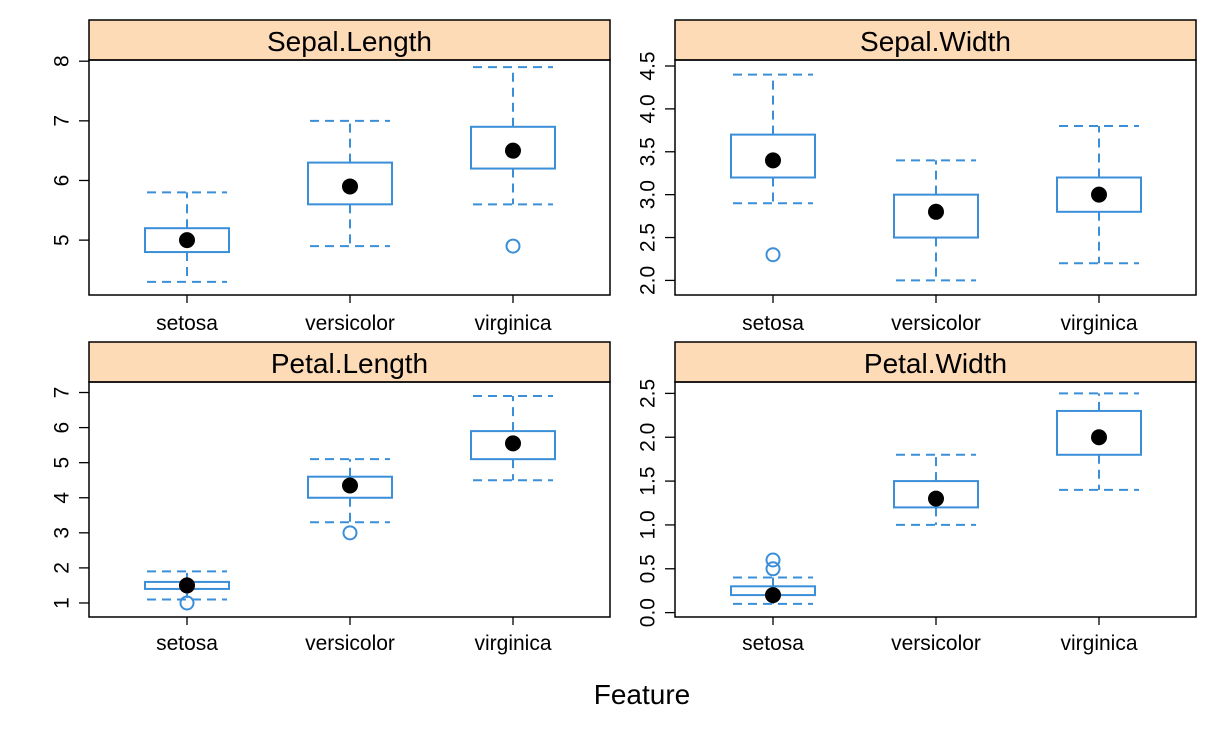 The image size is (1230, 738). I want to click on x-axis-title: Feature, so click(642, 694).